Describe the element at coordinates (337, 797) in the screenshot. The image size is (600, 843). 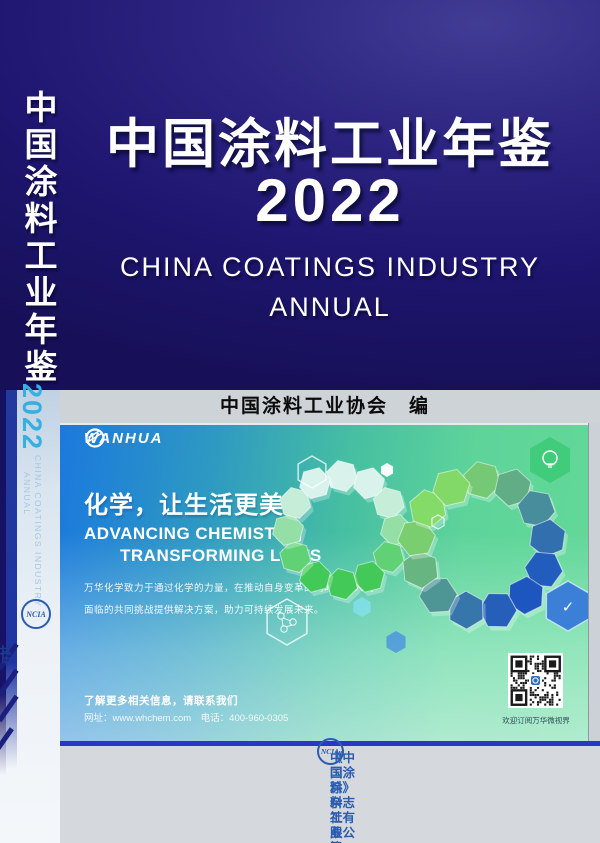
I see `footer-org: 中 国 涂 料 工 业 协 会` at that location.